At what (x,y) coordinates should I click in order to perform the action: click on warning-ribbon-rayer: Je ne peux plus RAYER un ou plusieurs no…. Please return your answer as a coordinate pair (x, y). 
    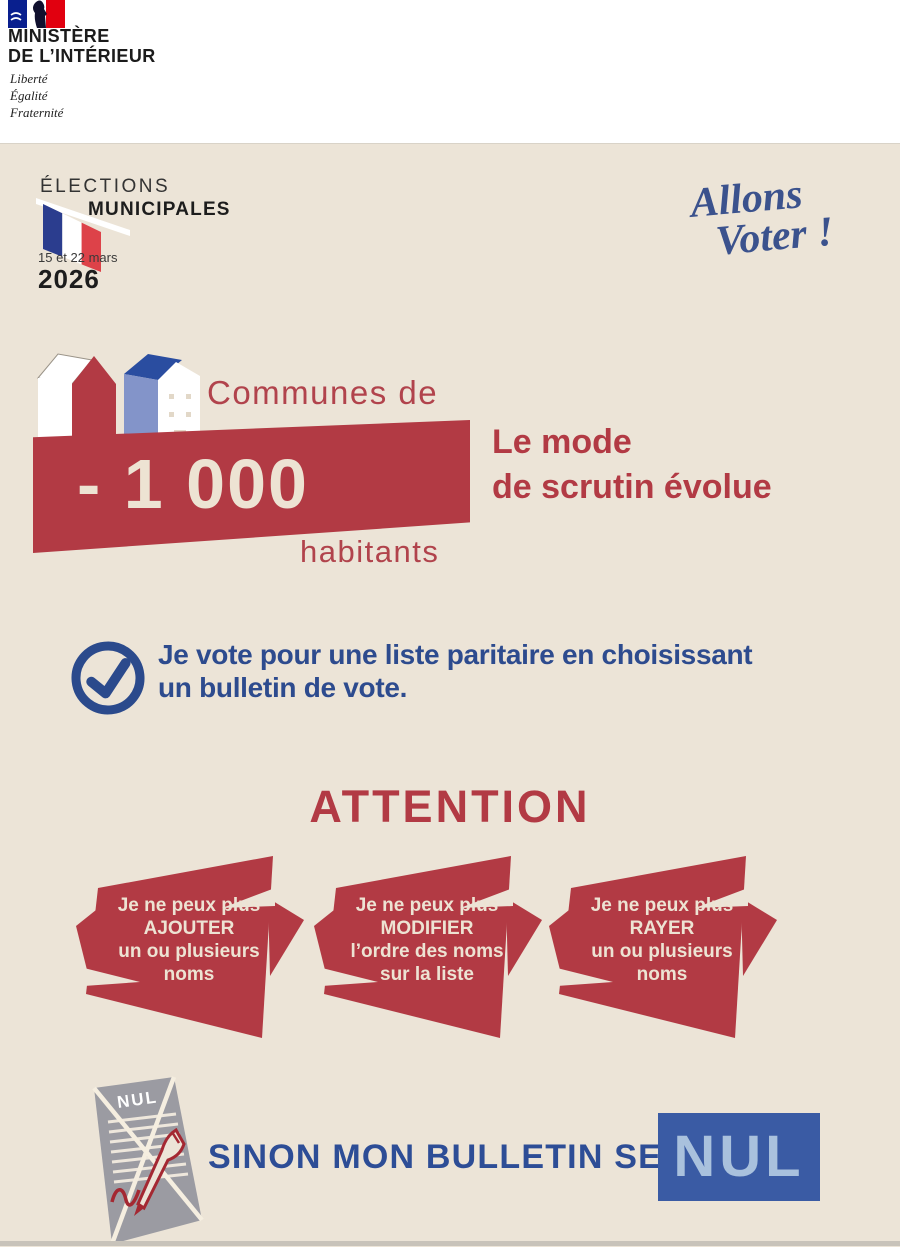
    Looking at the image, I should click on (666, 947).